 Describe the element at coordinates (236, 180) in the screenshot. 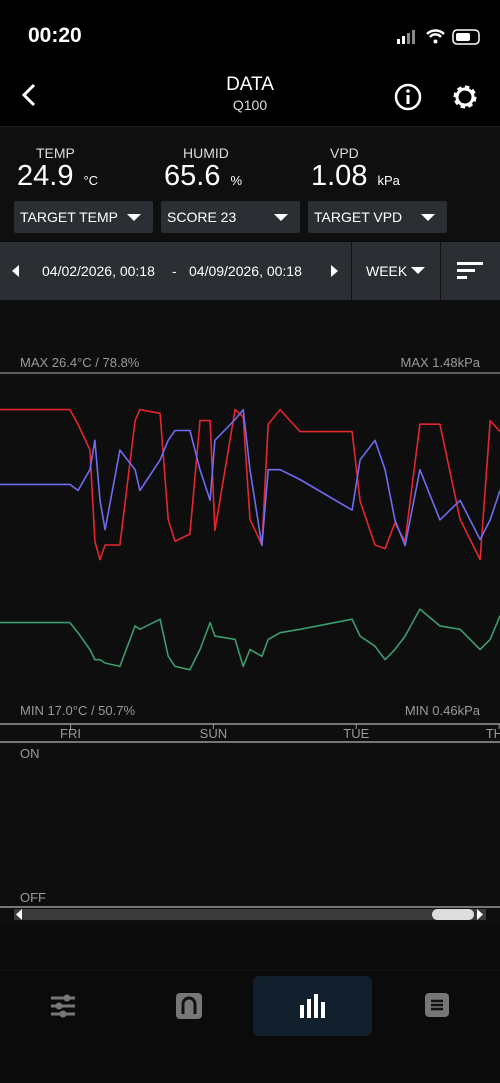

I see `sensor-unit: %` at that location.